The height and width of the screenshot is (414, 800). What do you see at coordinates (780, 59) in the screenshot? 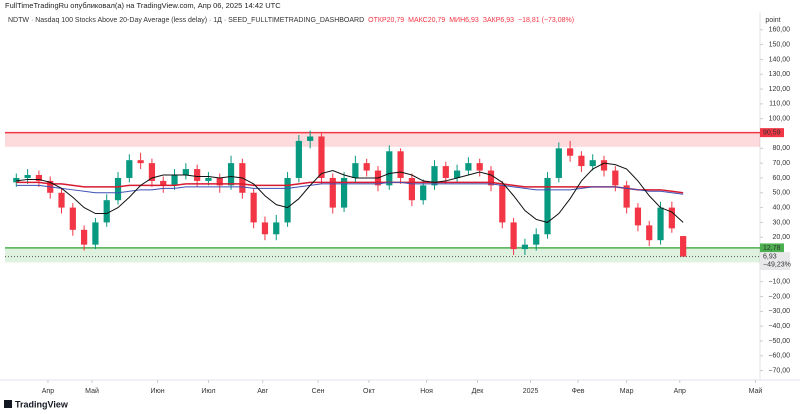
I see `y-tick-label: 140,00` at bounding box center [780, 59].